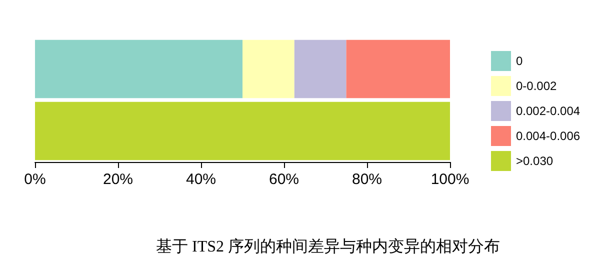 This screenshot has height=267, width=600. What do you see at coordinates (328, 247) in the screenshot?
I see `text: 基于 ITS2 序列的种间差异与种内变异的相对分布` at bounding box center [328, 247].